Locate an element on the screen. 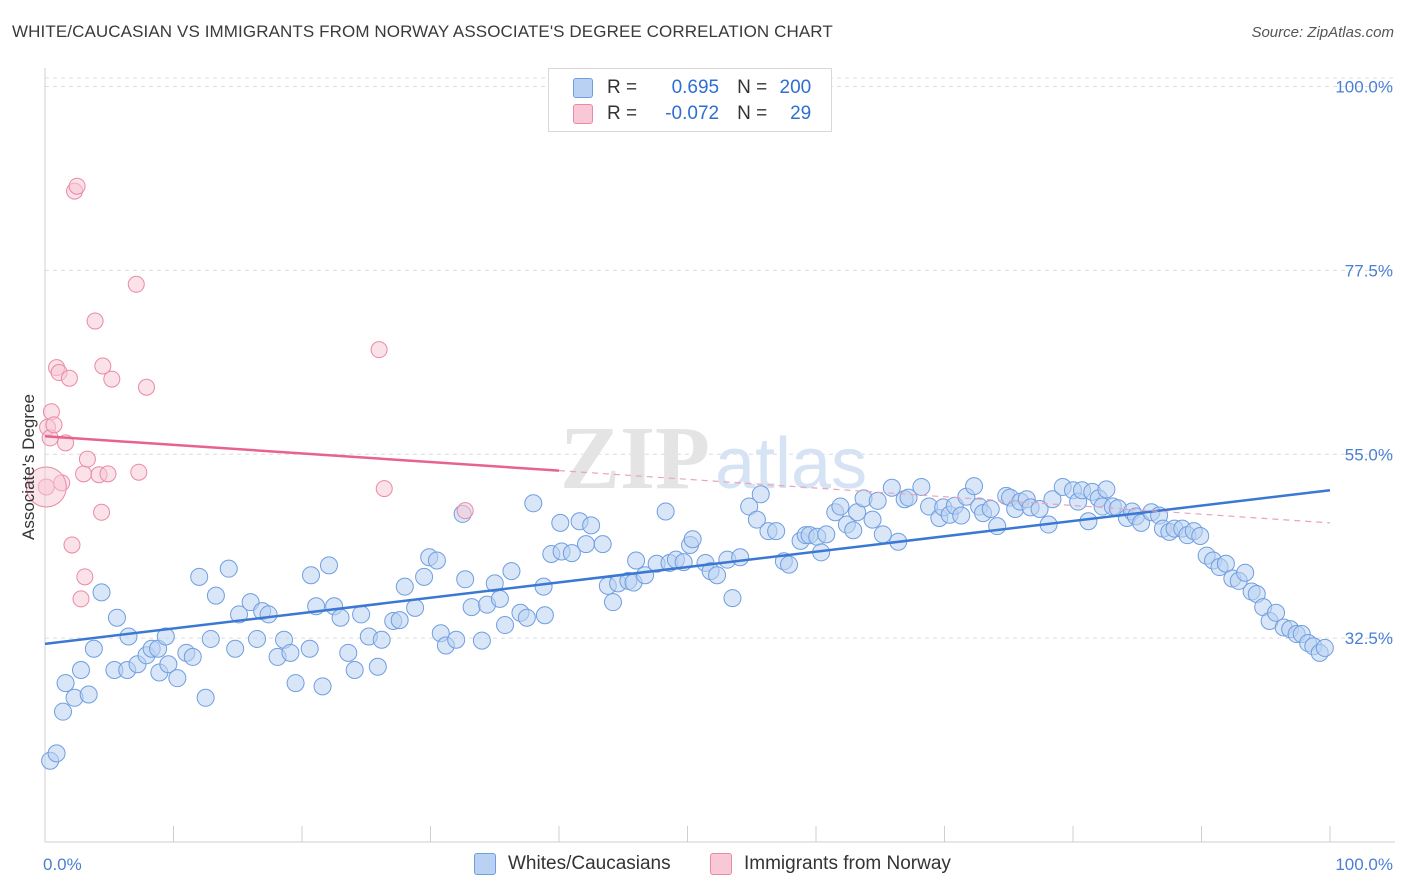 The image size is (1406, 892). watermark: ZIP is located at coordinates (635, 458).